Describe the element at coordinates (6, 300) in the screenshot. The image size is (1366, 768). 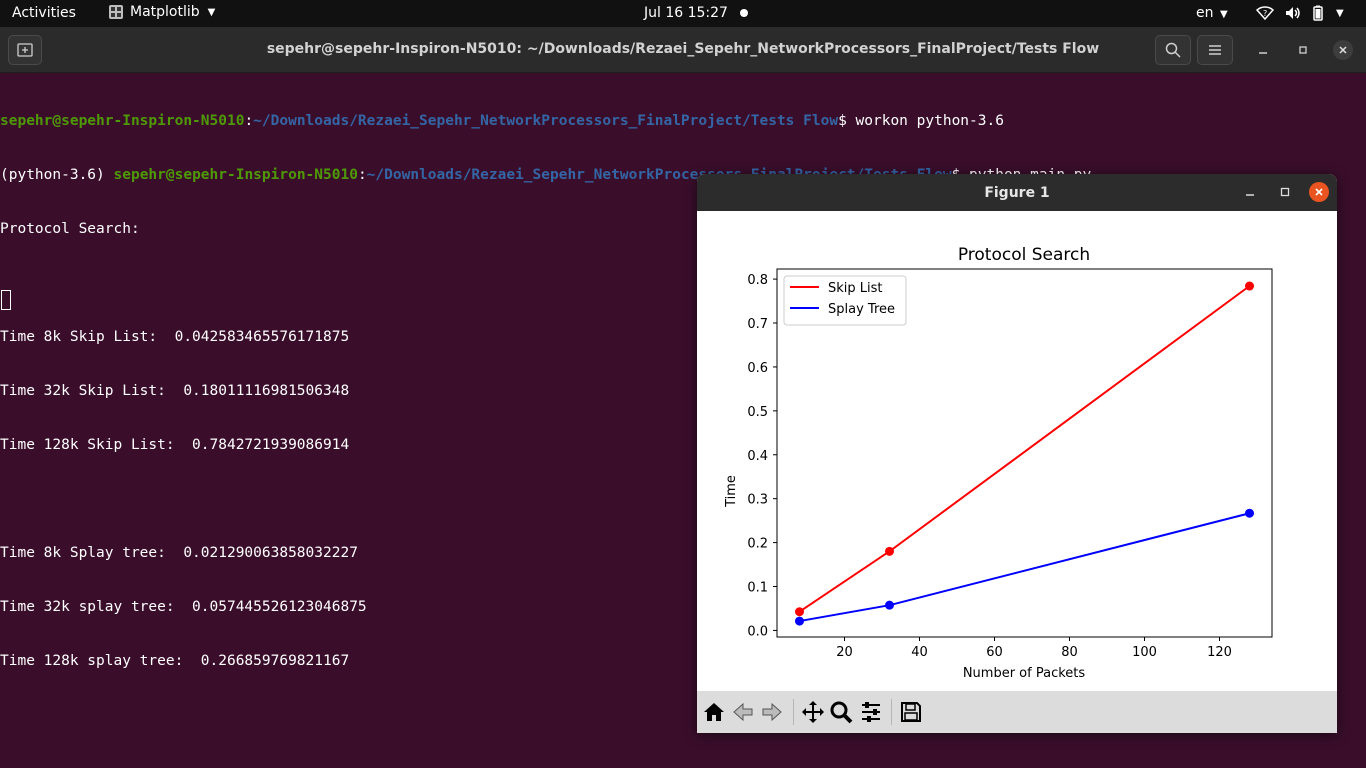
I see `terminal-cursor` at that location.